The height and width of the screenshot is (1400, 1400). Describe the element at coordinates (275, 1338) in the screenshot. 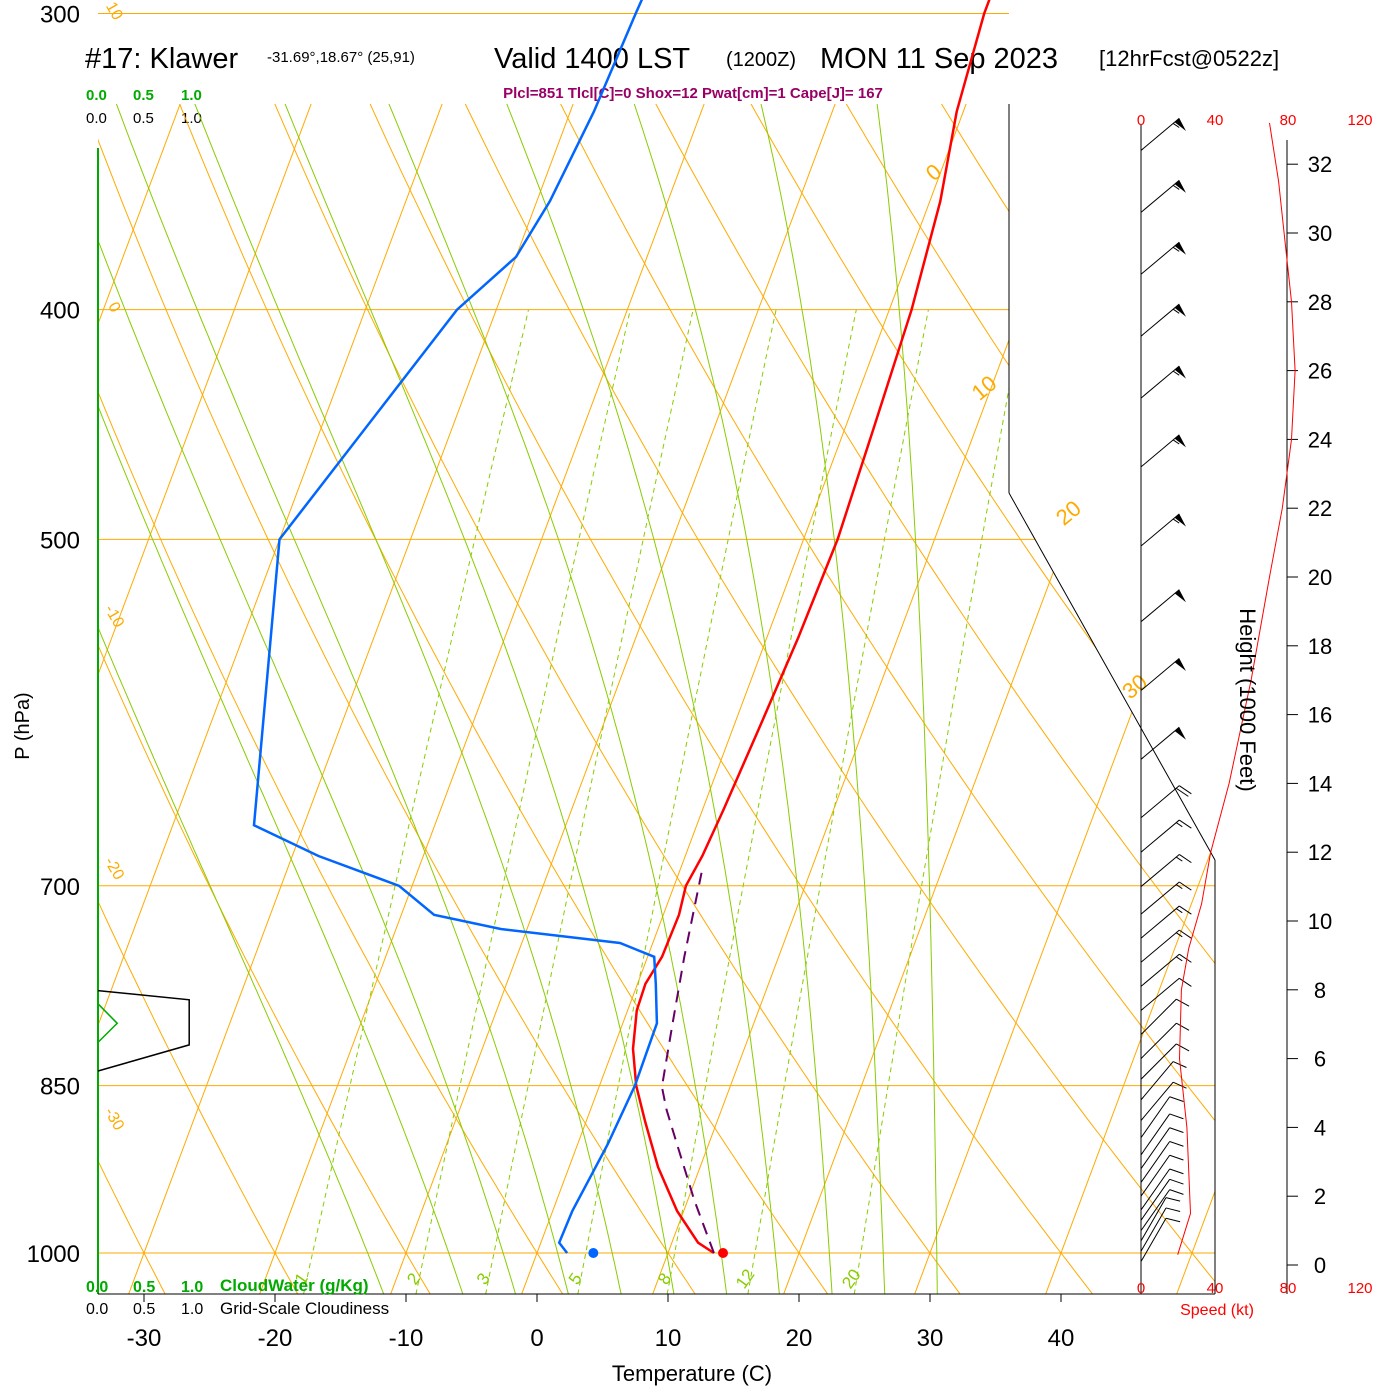

I see `temperature-tick-label: -20` at that location.